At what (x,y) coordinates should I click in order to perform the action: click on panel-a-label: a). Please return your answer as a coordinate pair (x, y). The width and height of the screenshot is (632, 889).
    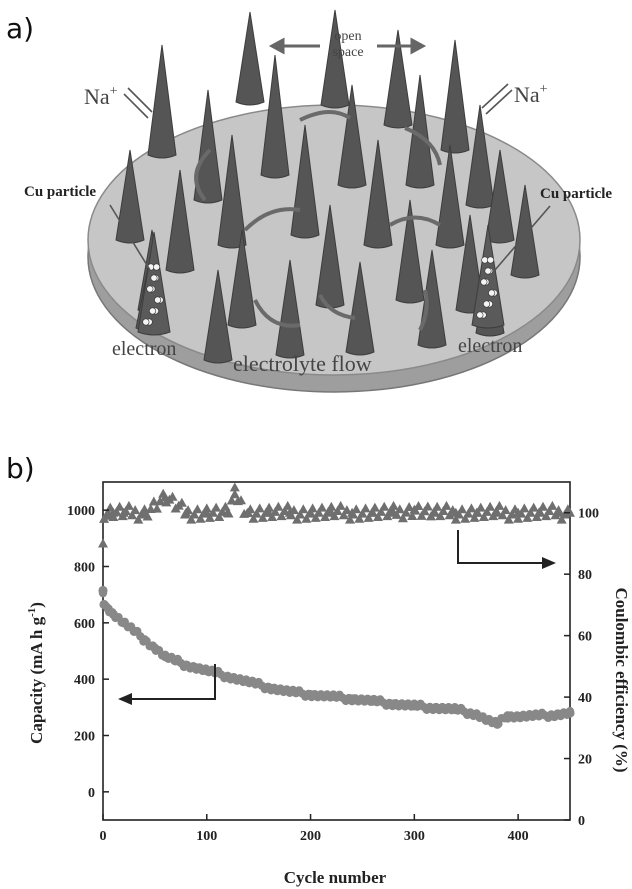
    Looking at the image, I should click on (20, 28).